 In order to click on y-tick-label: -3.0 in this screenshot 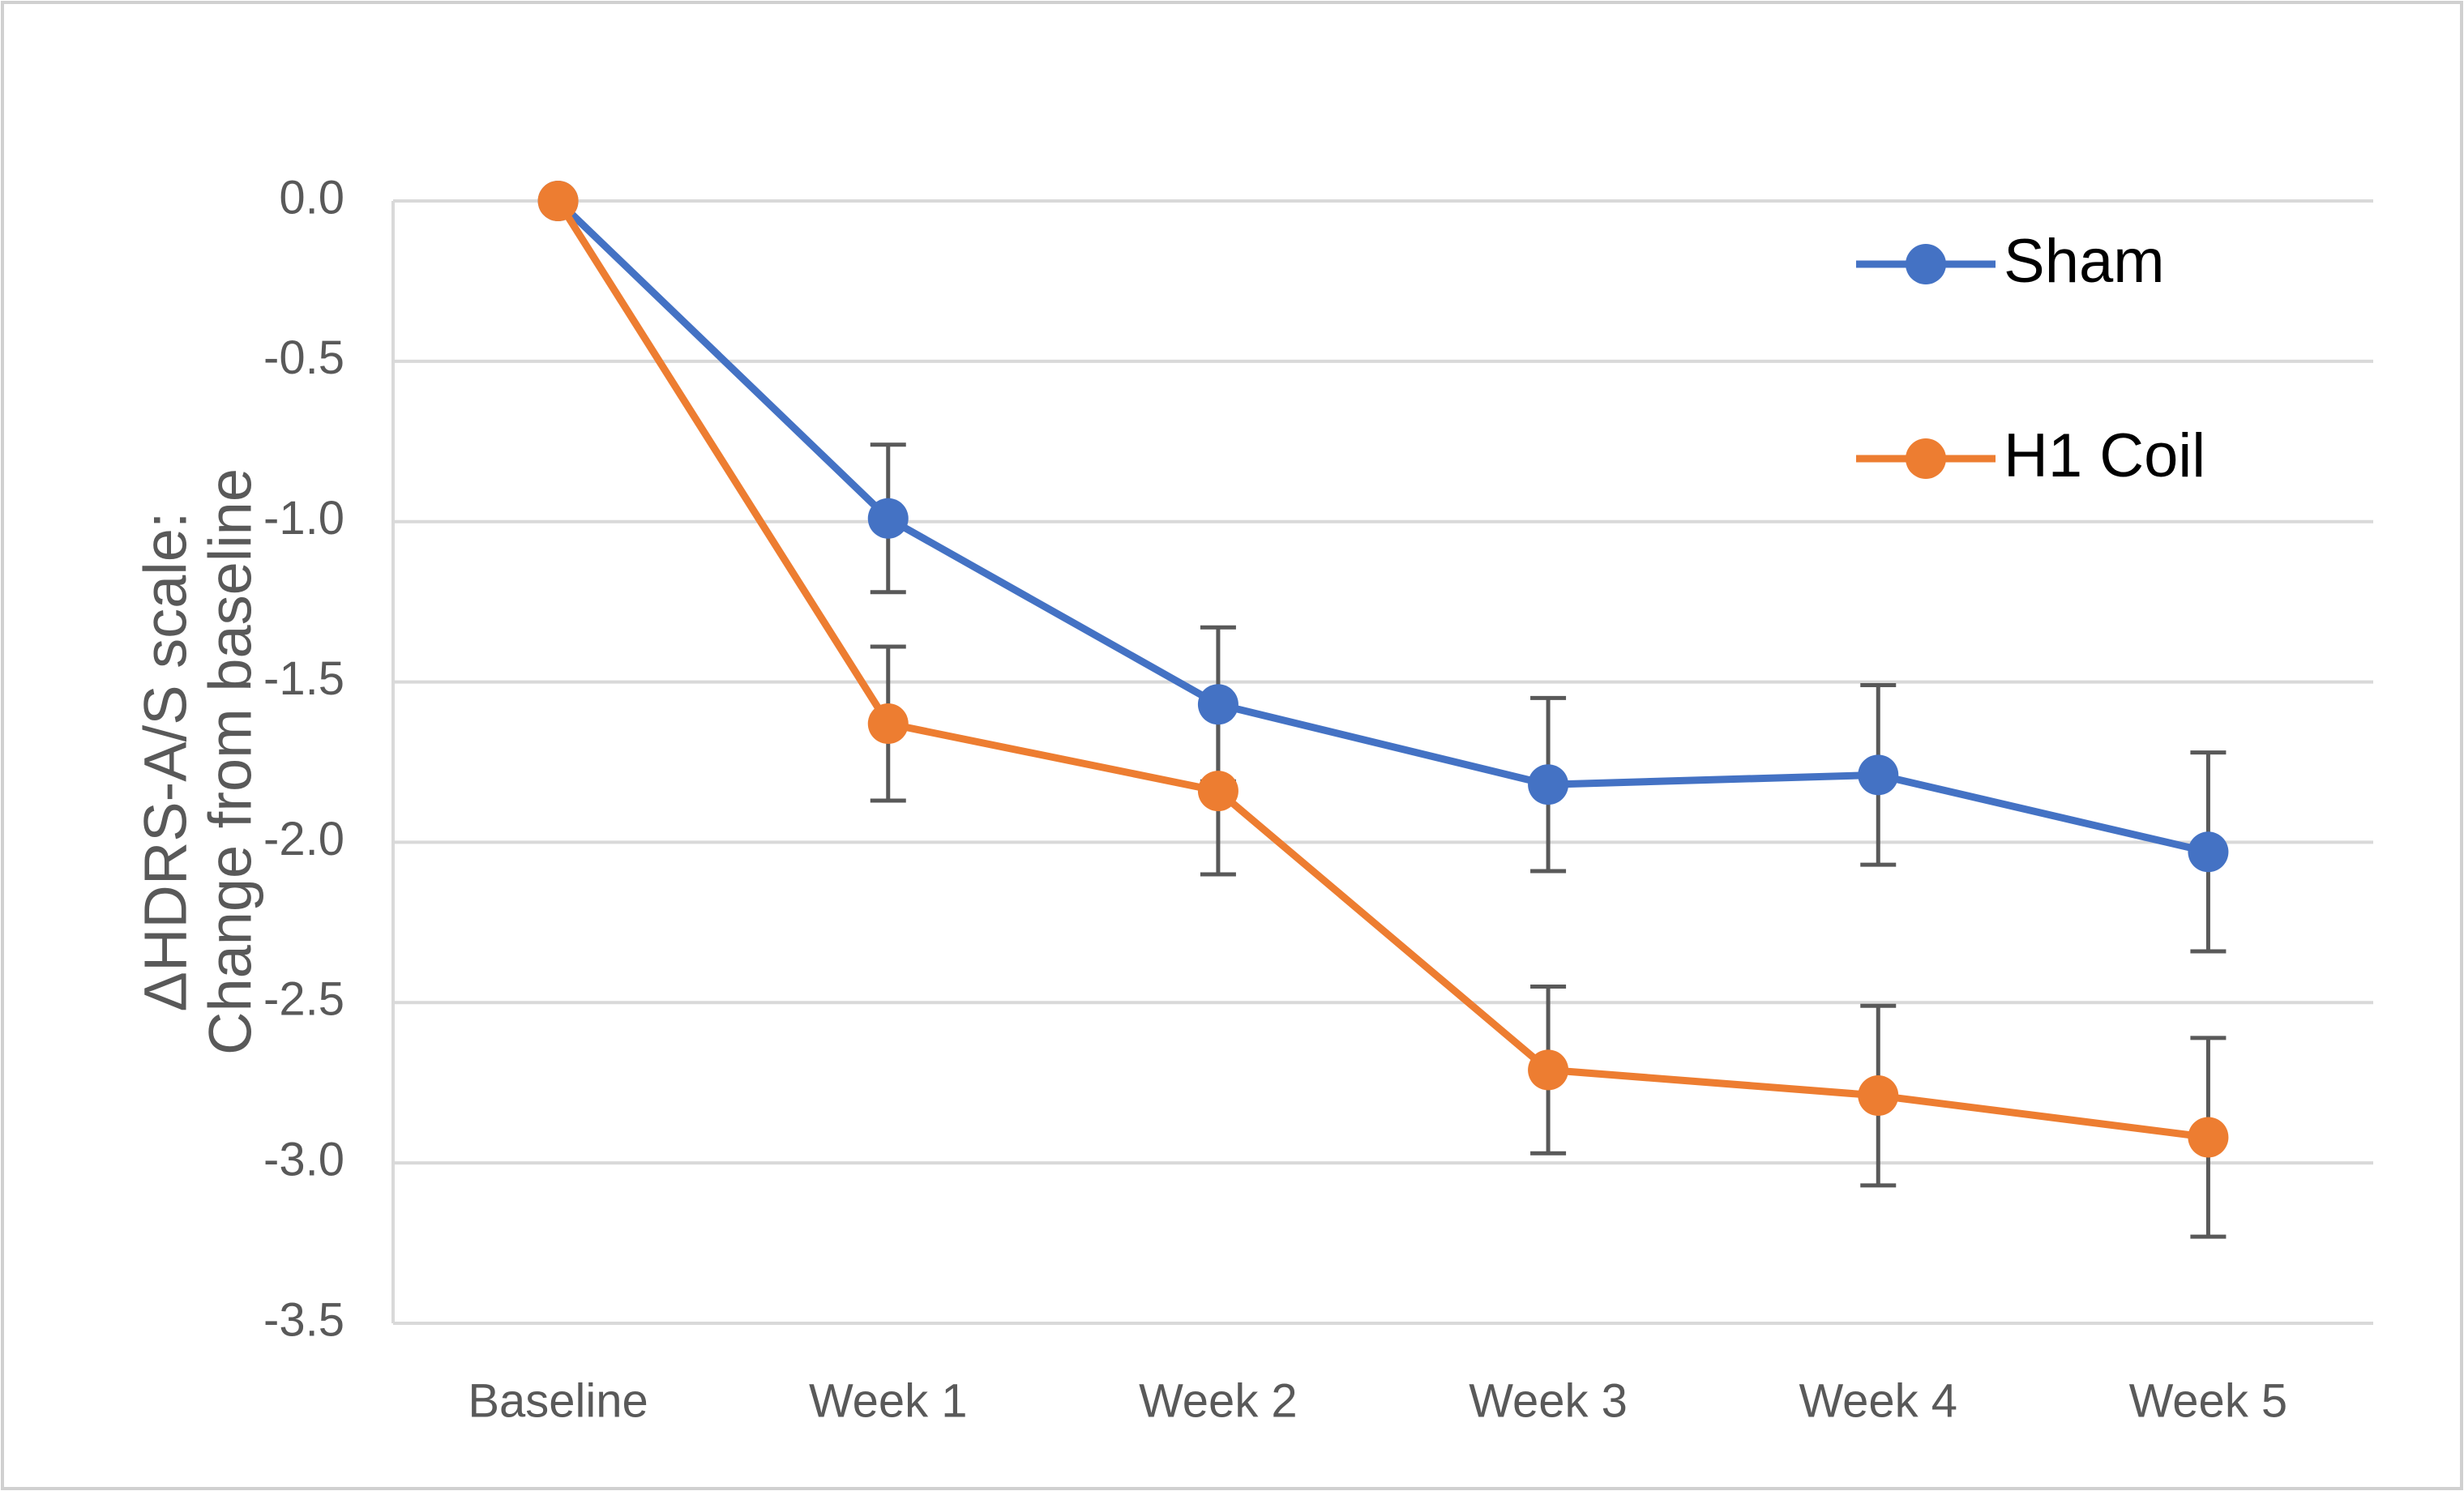, I will do `click(303, 1159)`.